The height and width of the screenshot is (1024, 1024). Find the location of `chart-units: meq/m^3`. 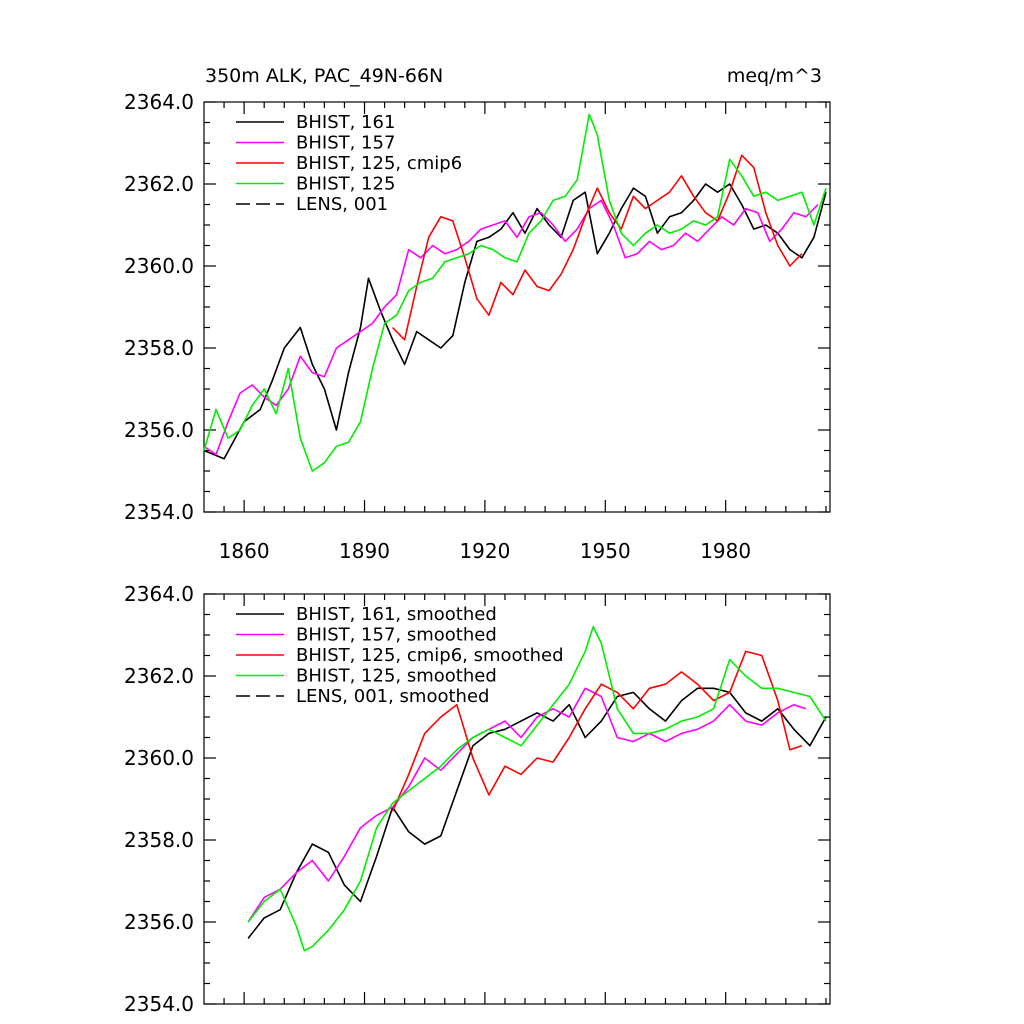

chart-units: meq/m^3 is located at coordinates (774, 76).